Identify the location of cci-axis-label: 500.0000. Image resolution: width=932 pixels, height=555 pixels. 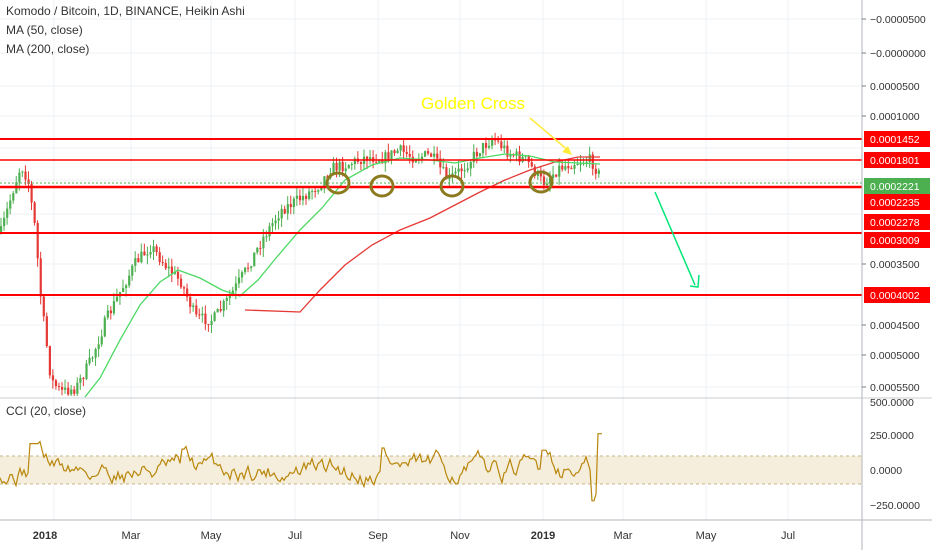
(892, 403).